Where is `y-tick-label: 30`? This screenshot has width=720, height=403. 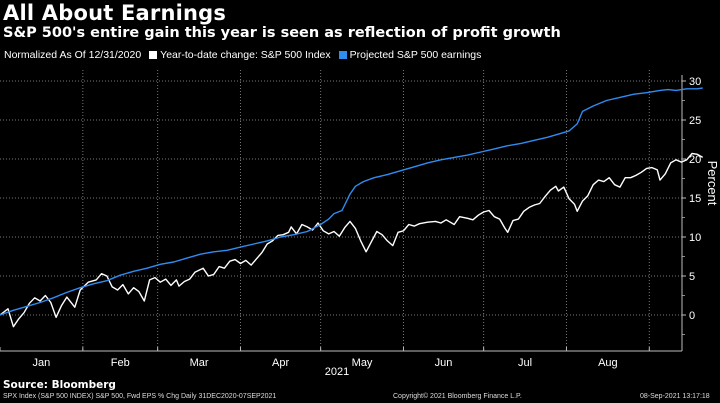 y-tick-label: 30 is located at coordinates (695, 82).